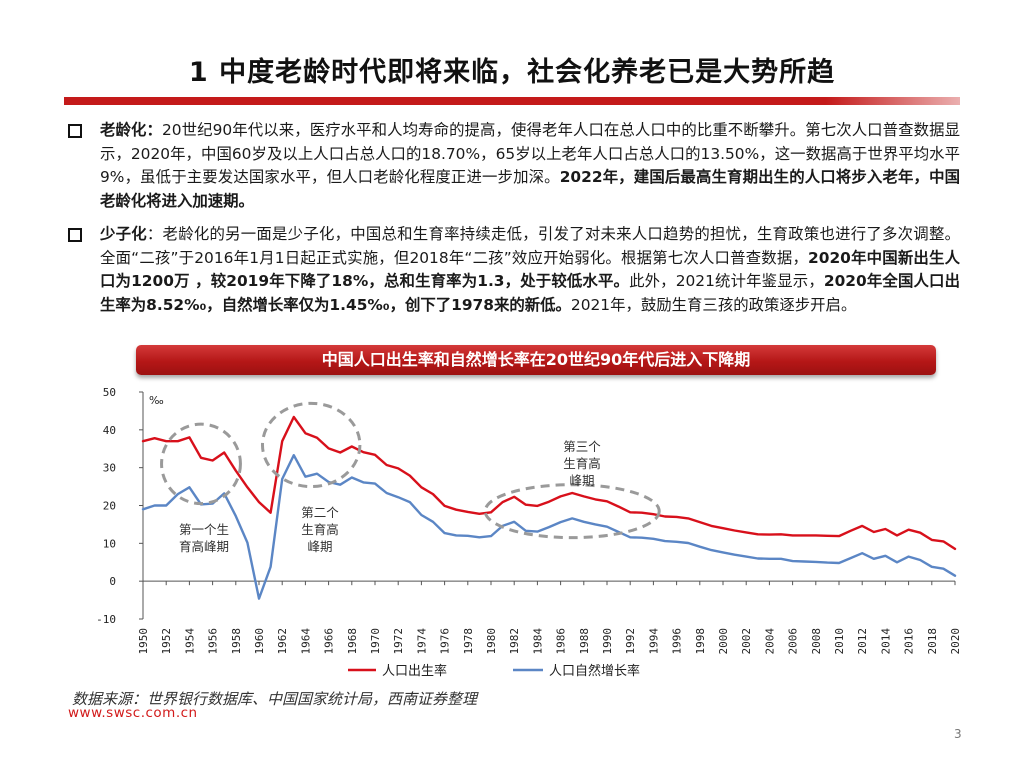 This screenshot has height=768, width=1024. What do you see at coordinates (109, 392) in the screenshot?
I see `y-tick-label: 50` at bounding box center [109, 392].